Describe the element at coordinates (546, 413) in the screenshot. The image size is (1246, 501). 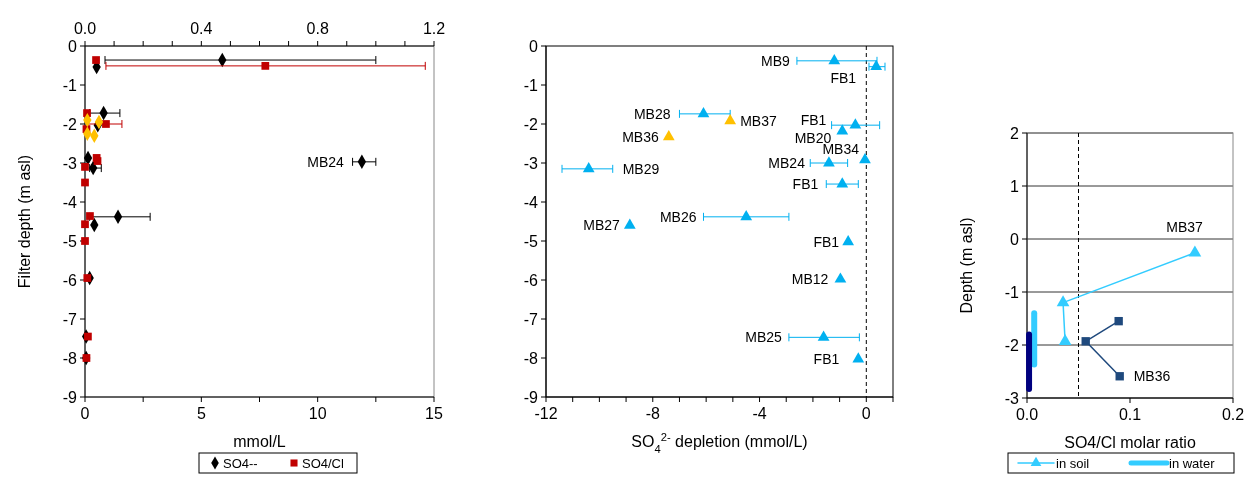
I see `x-tick-label: -12` at that location.